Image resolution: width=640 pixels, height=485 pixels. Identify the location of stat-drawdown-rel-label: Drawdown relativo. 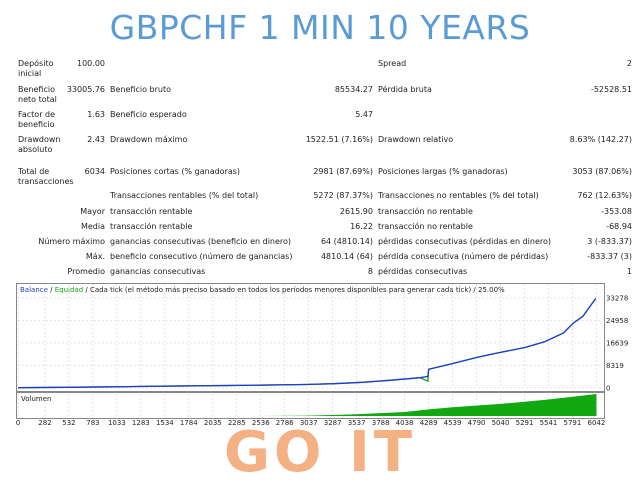
(416, 139).